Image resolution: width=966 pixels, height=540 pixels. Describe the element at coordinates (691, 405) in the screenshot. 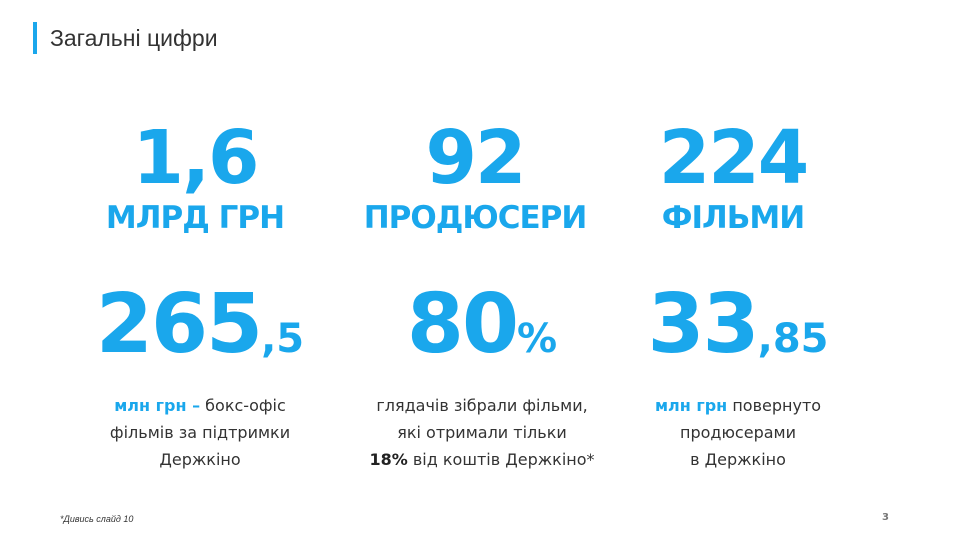

I see `note-highlight: млн грн` at that location.